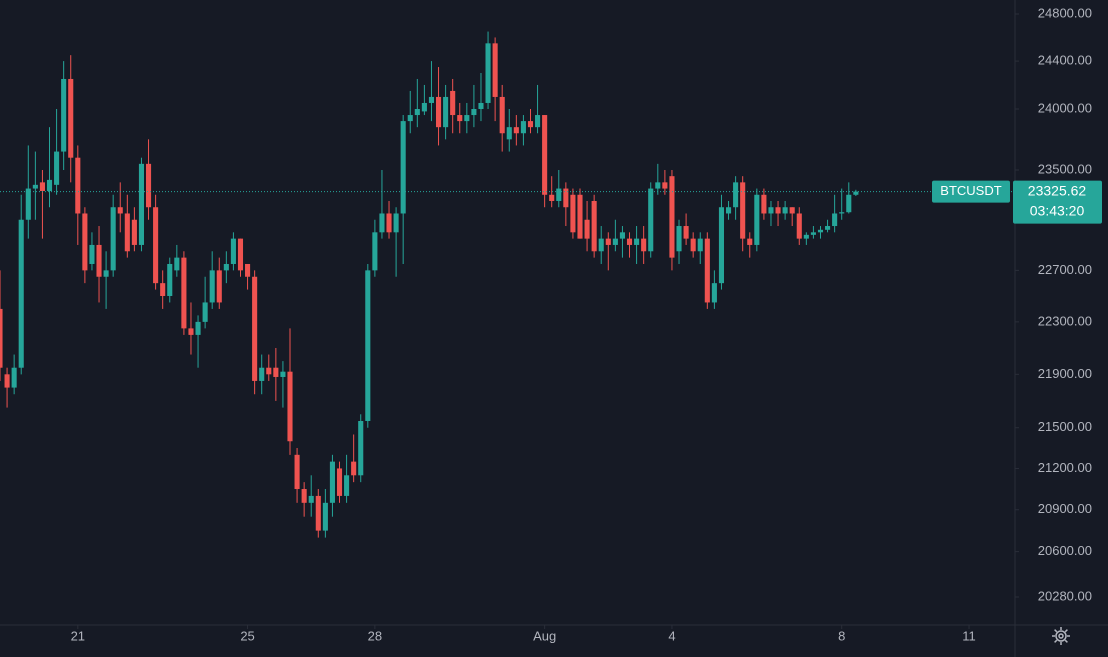  What do you see at coordinates (1065, 107) in the screenshot?
I see `y-tick-label: 24000.00` at bounding box center [1065, 107].